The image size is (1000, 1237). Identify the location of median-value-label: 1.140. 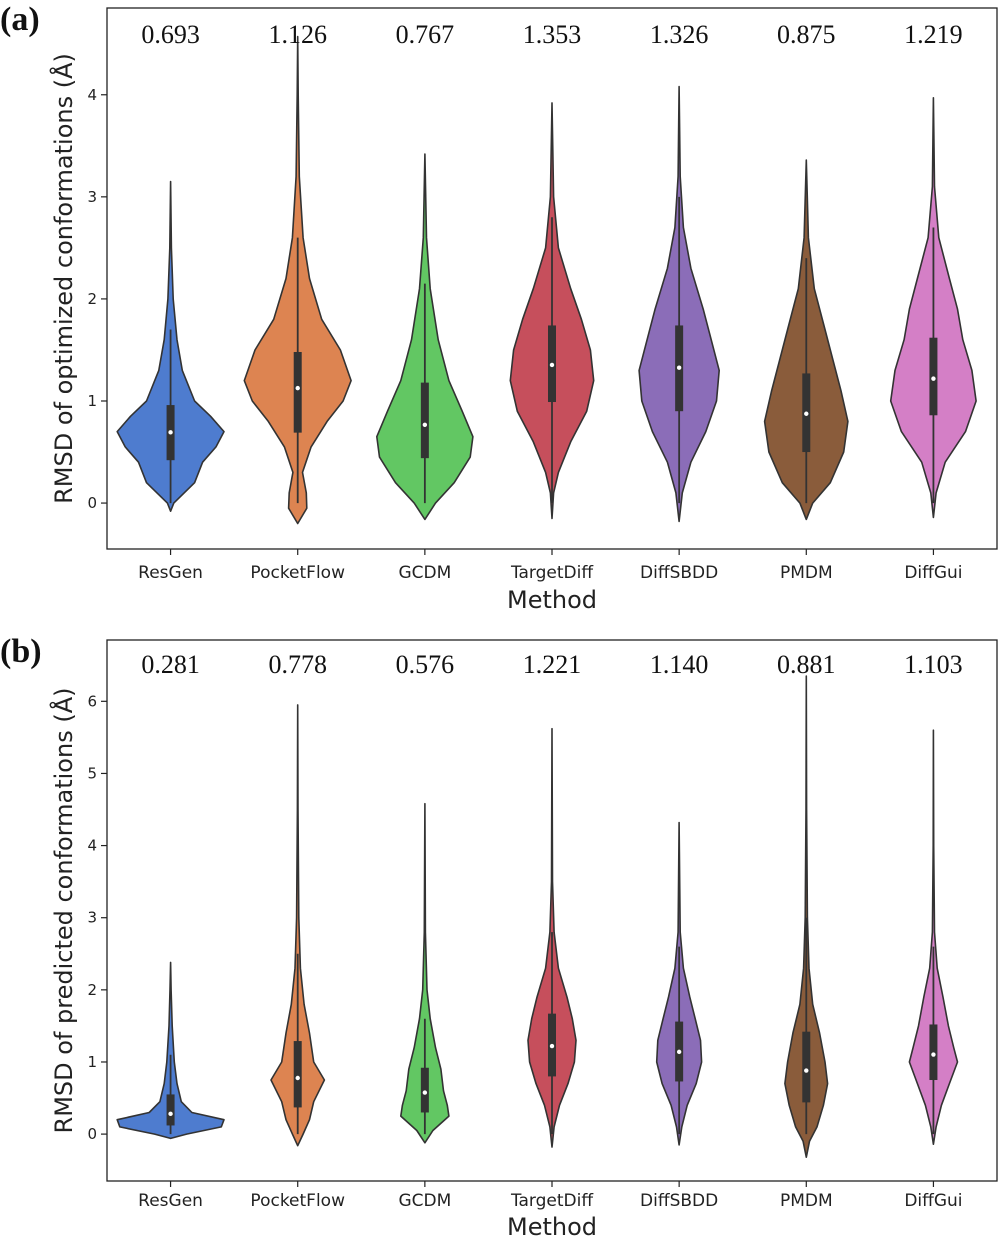
(679, 664).